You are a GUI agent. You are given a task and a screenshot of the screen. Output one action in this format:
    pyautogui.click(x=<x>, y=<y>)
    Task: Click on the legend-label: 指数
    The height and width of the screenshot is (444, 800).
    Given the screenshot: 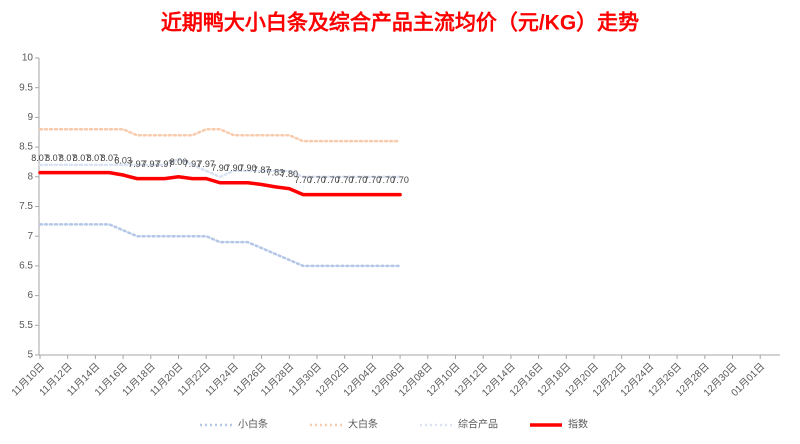 What is the action you would take?
    pyautogui.click(x=578, y=424)
    